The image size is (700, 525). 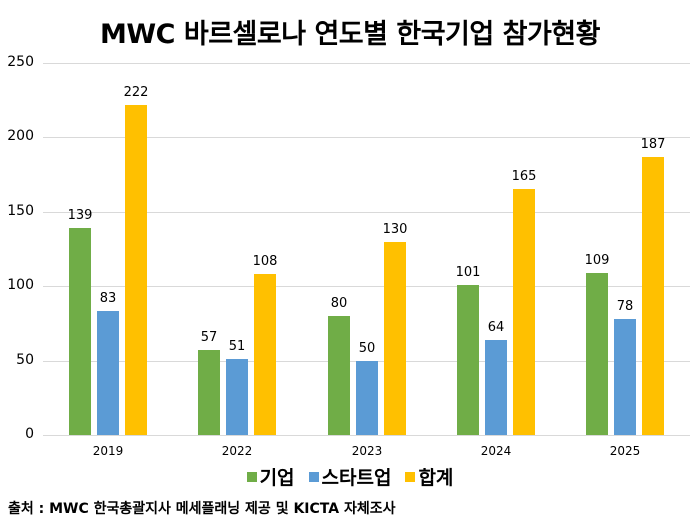 I want to click on data-label: 165, so click(x=524, y=176).